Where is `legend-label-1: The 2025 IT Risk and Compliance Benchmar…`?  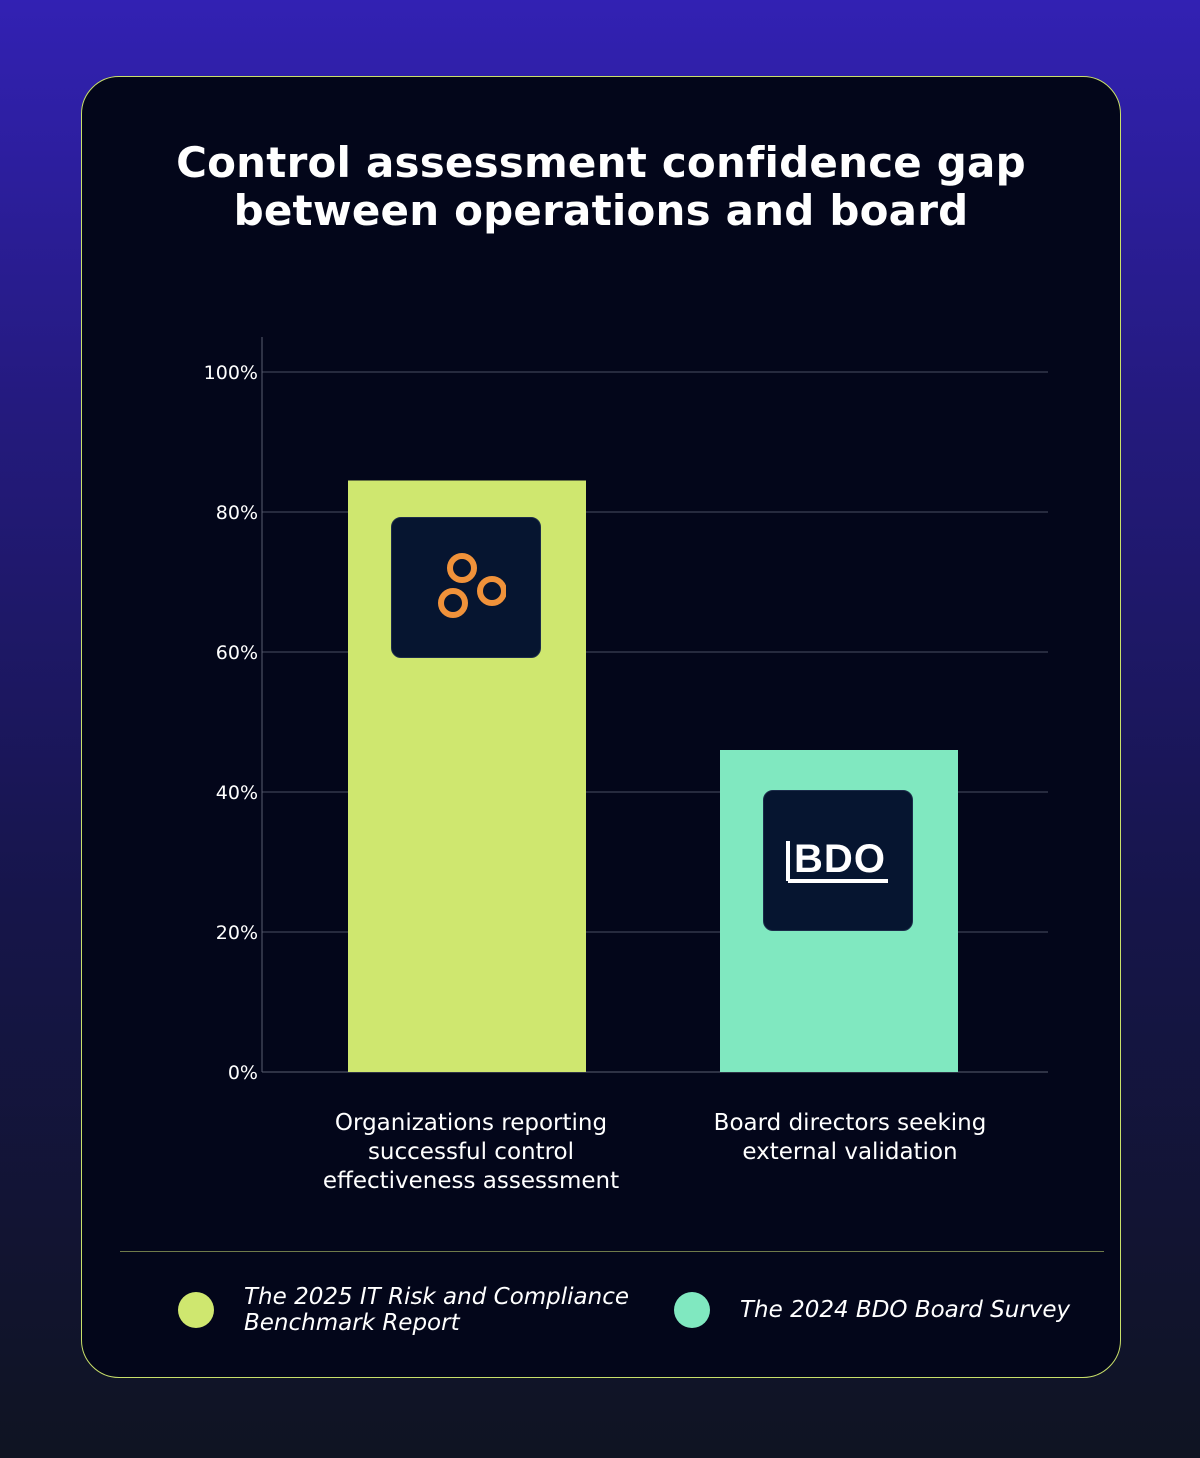
legend-label-1: The 2025 IT Risk and Compliance Benchmar… is located at coordinates (437, 1310).